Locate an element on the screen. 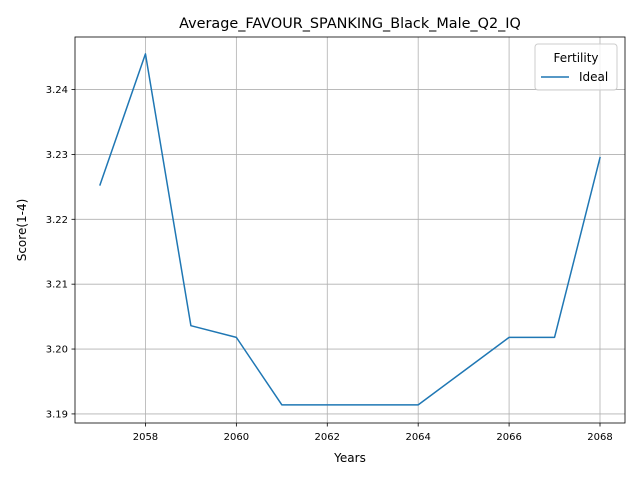 The height and width of the screenshot is (480, 640). x-tick-label: 2060 is located at coordinates (236, 437).